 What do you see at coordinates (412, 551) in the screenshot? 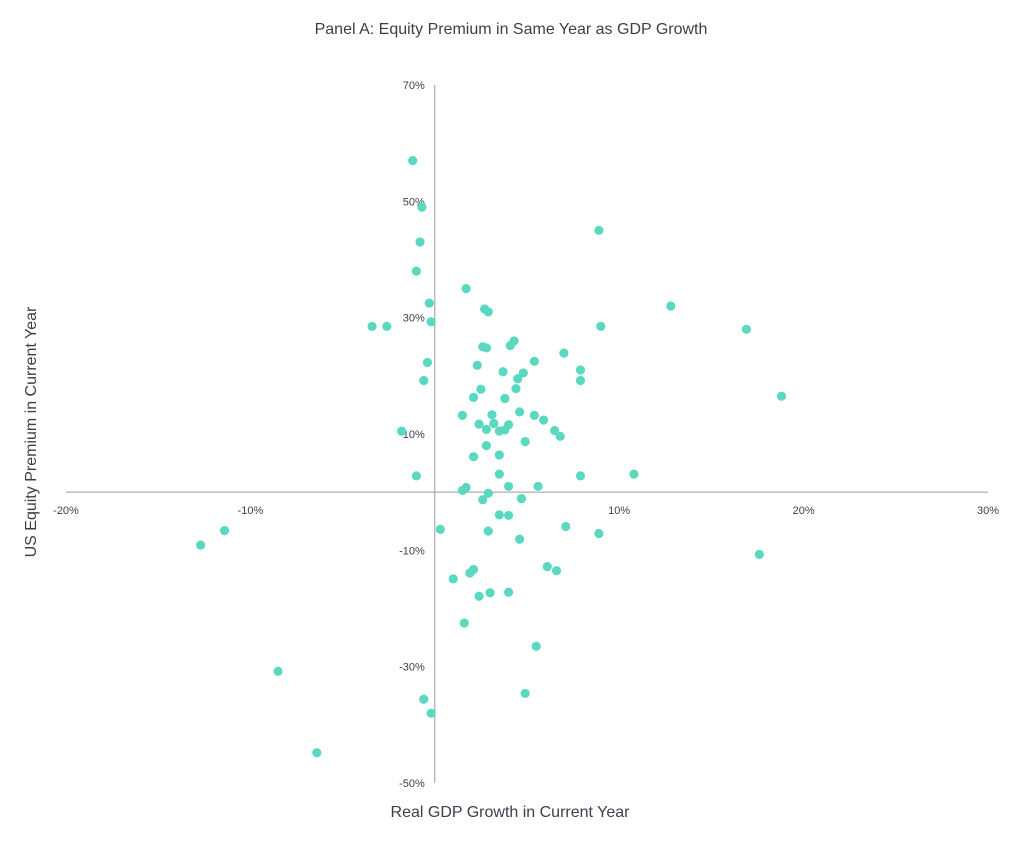
I see `y-tick-label: -10%` at bounding box center [412, 551].